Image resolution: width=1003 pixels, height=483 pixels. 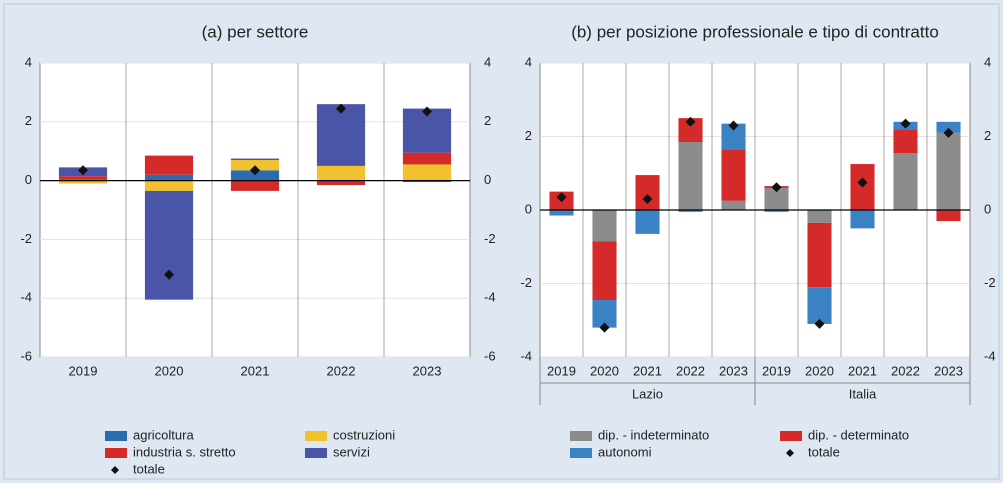 I want to click on y2-tick-label: -6, so click(x=490, y=355).